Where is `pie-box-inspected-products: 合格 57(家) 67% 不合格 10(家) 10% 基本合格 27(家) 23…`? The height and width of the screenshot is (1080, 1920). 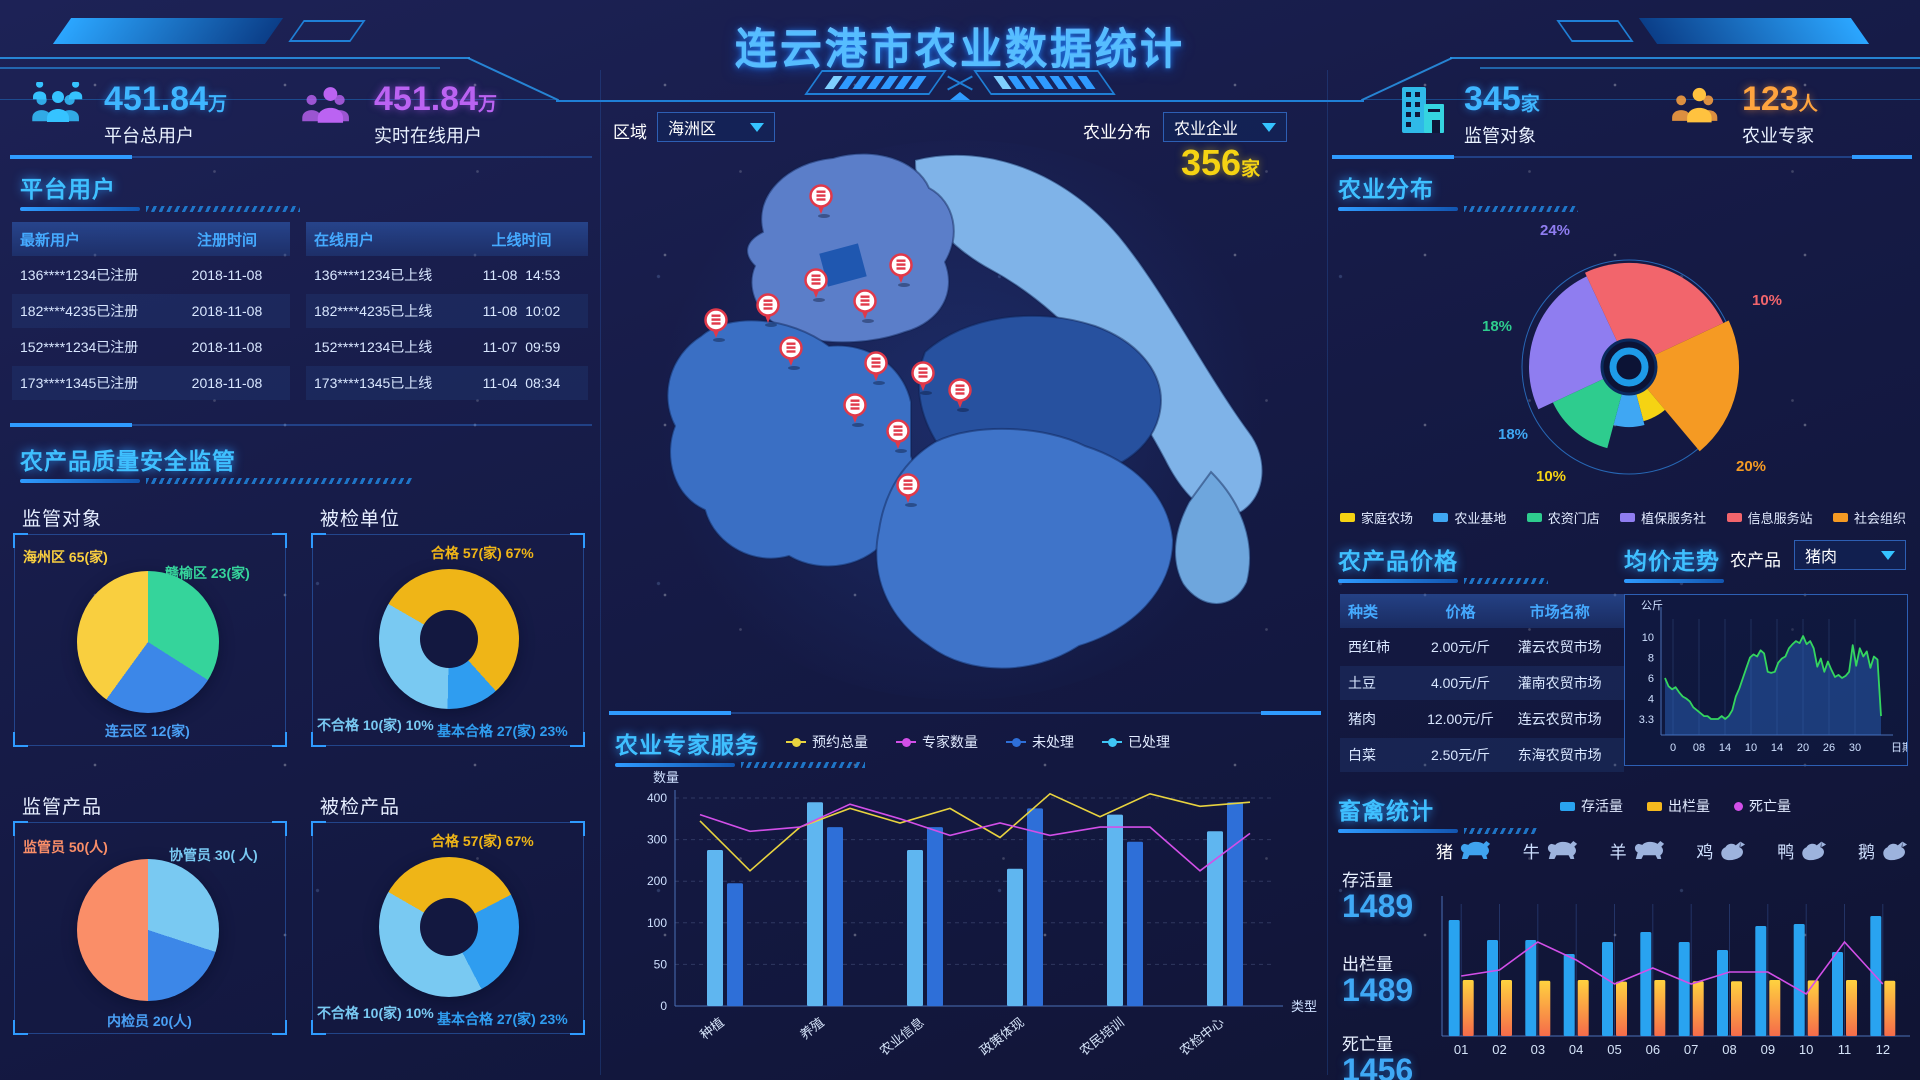
pie-box-inspected-products: 合格 57(家) 67% 不合格 10(家) 10% 基本合格 27(家) 23… is located at coordinates (448, 928).